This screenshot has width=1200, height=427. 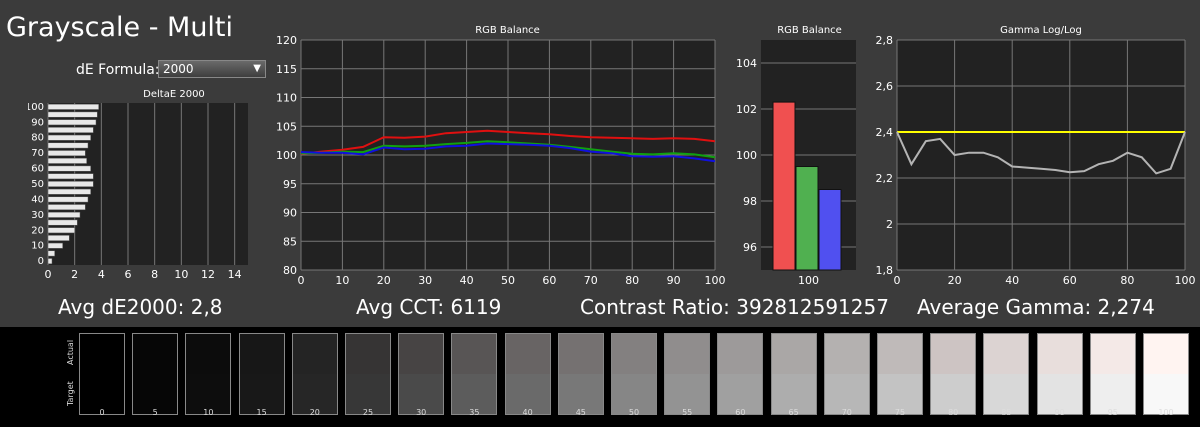 I want to click on formula-label: dE Formula:, so click(x=118, y=70).